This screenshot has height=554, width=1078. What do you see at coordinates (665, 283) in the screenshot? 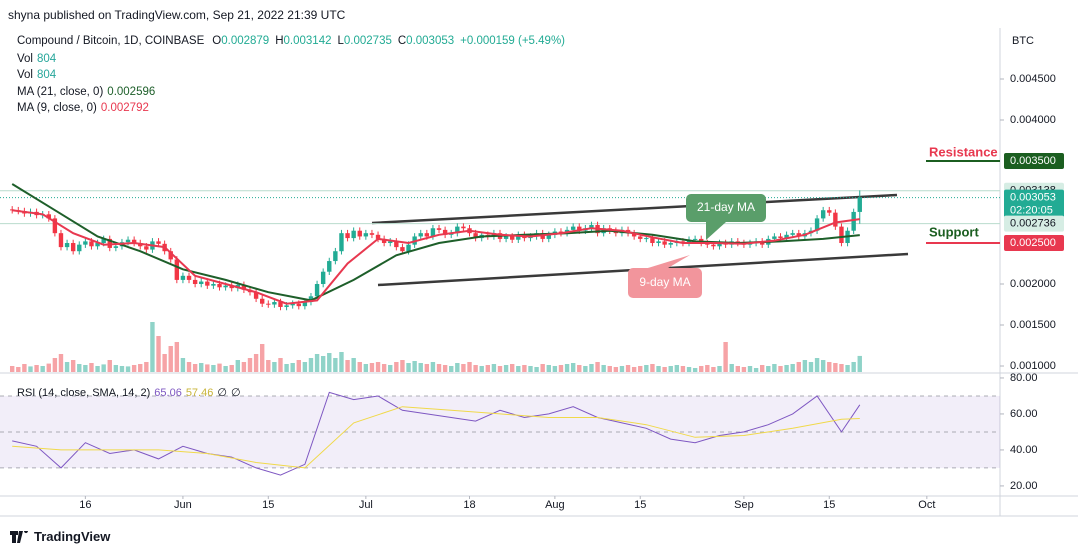
I see `callout-box` at bounding box center [665, 283].